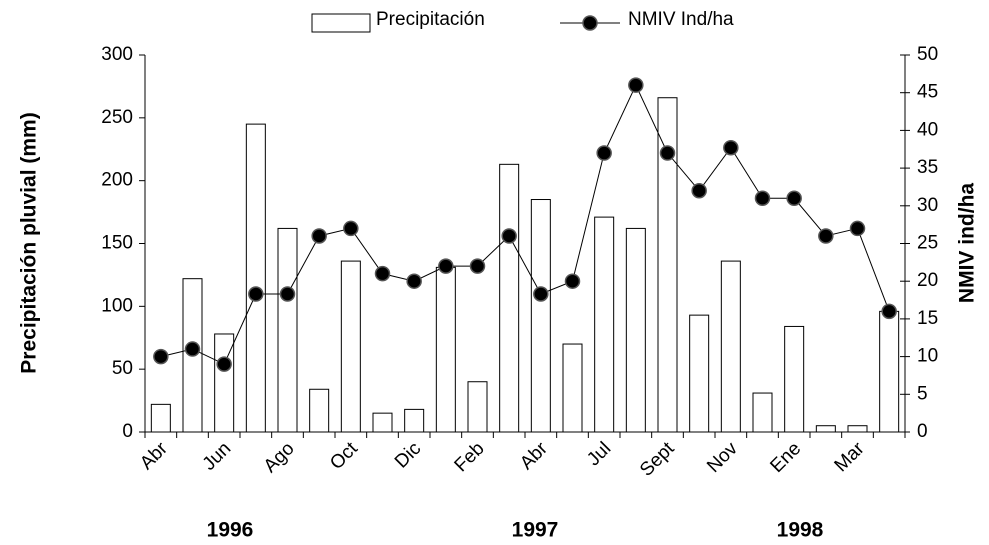  Describe the element at coordinates (927, 167) in the screenshot. I see `y2-tick-label: 35` at that location.